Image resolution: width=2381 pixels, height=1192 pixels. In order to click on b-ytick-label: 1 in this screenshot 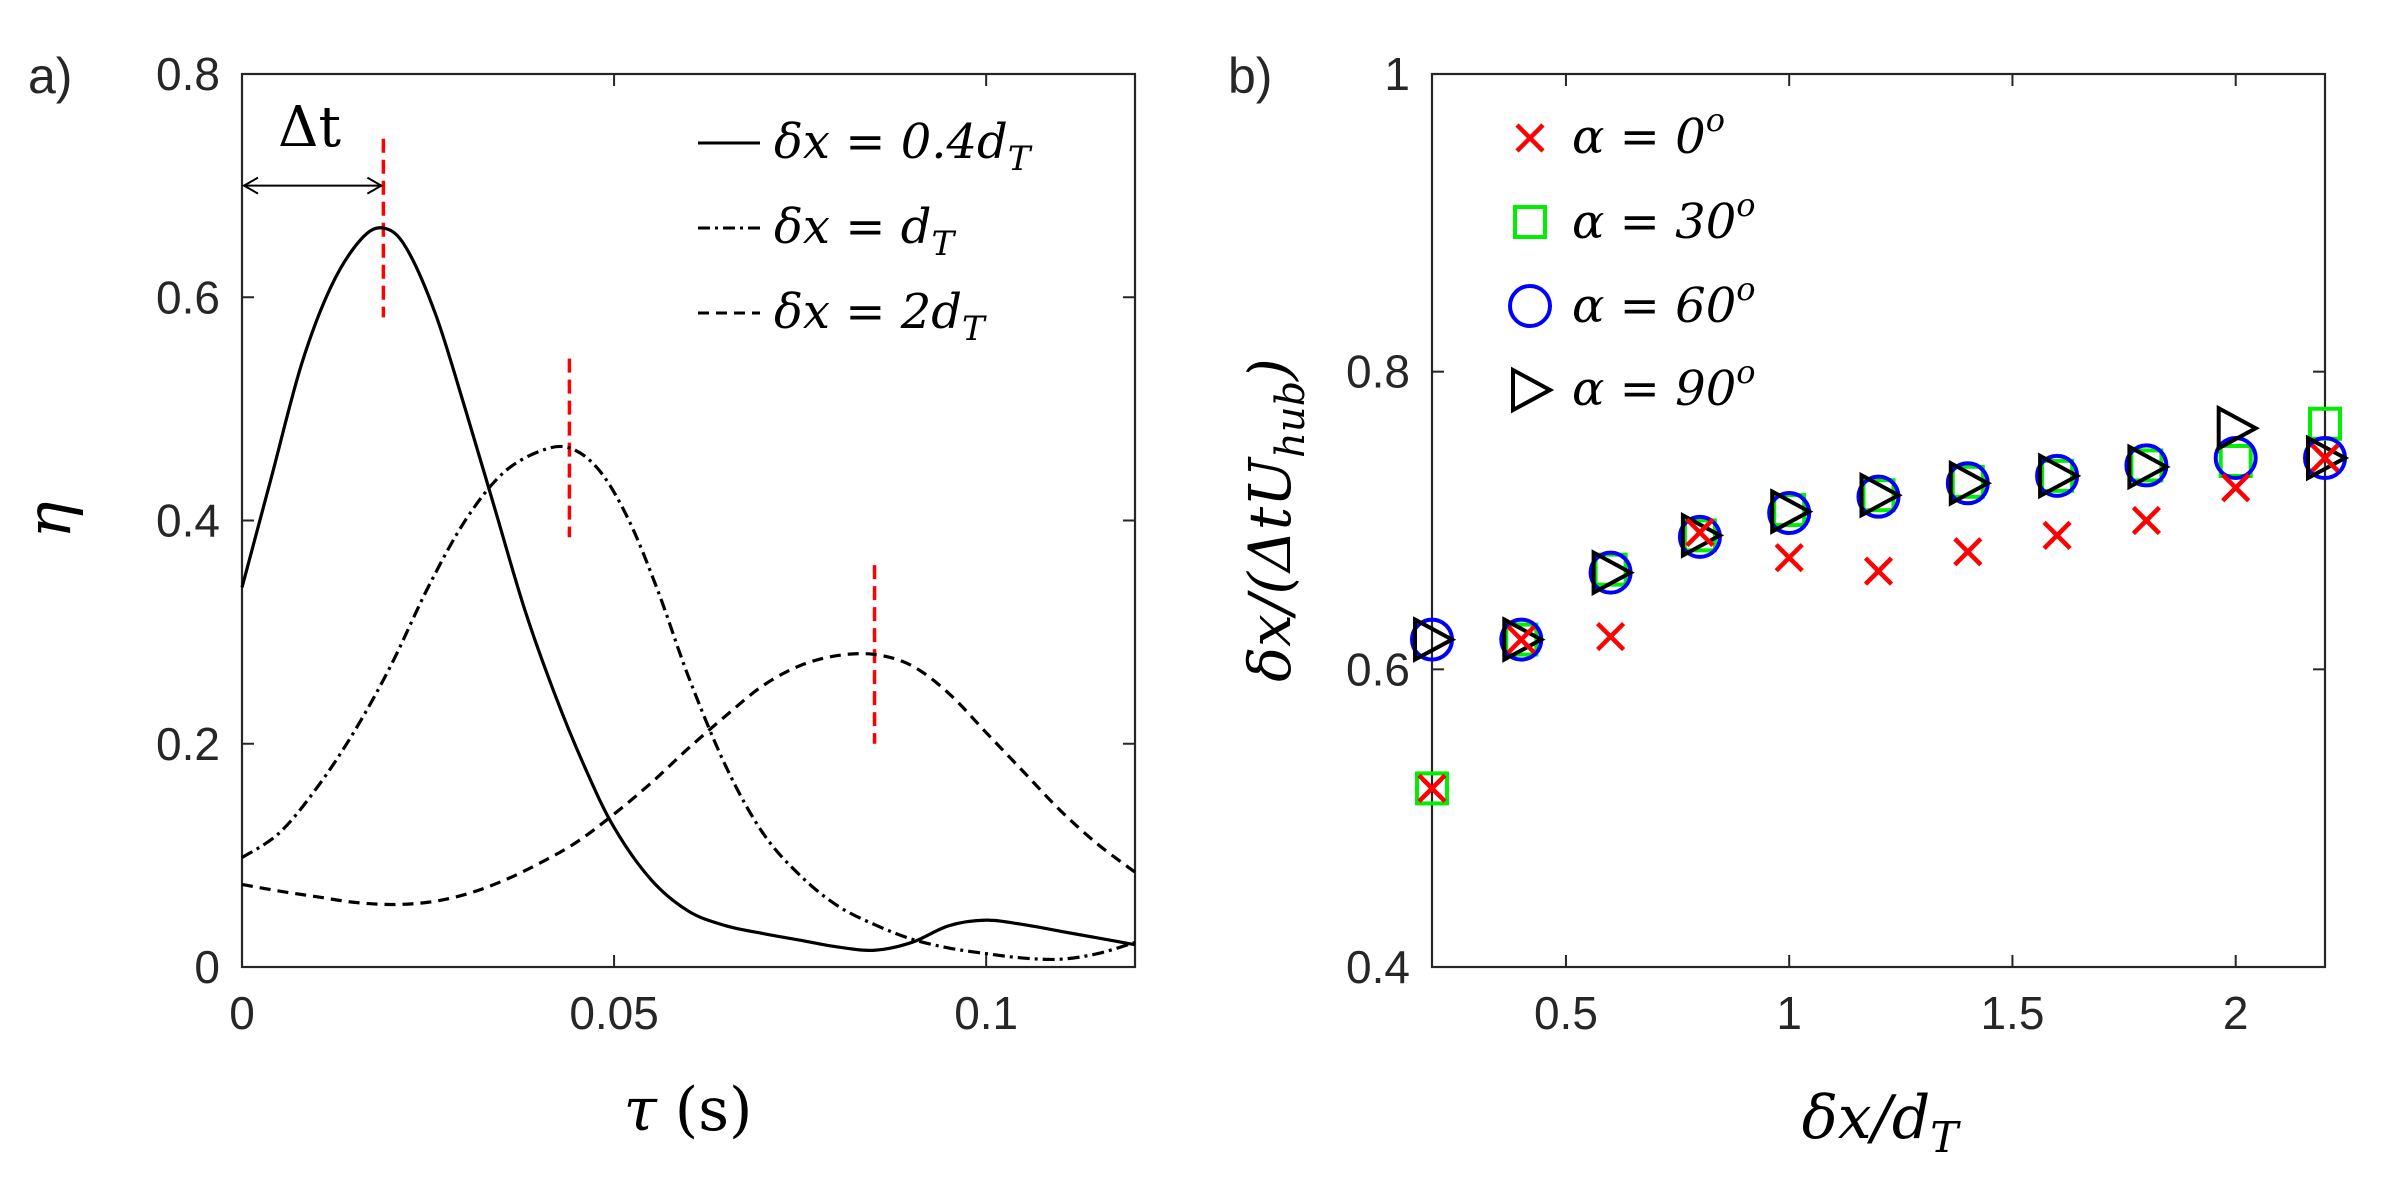, I will do `click(1397, 74)`.